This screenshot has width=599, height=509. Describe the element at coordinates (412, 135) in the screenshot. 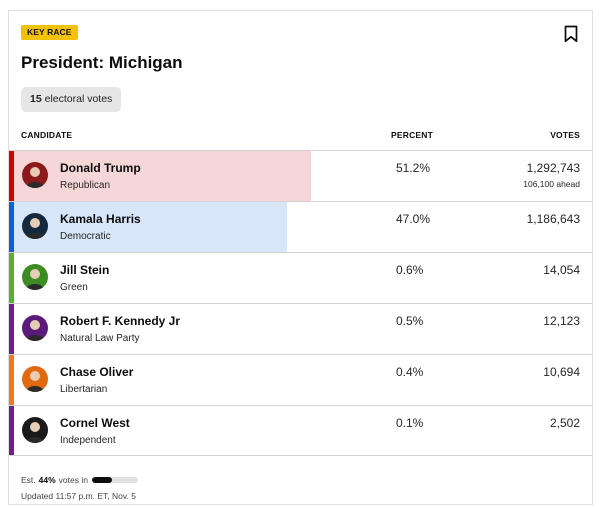

I see `header-percent: PERCENT` at that location.